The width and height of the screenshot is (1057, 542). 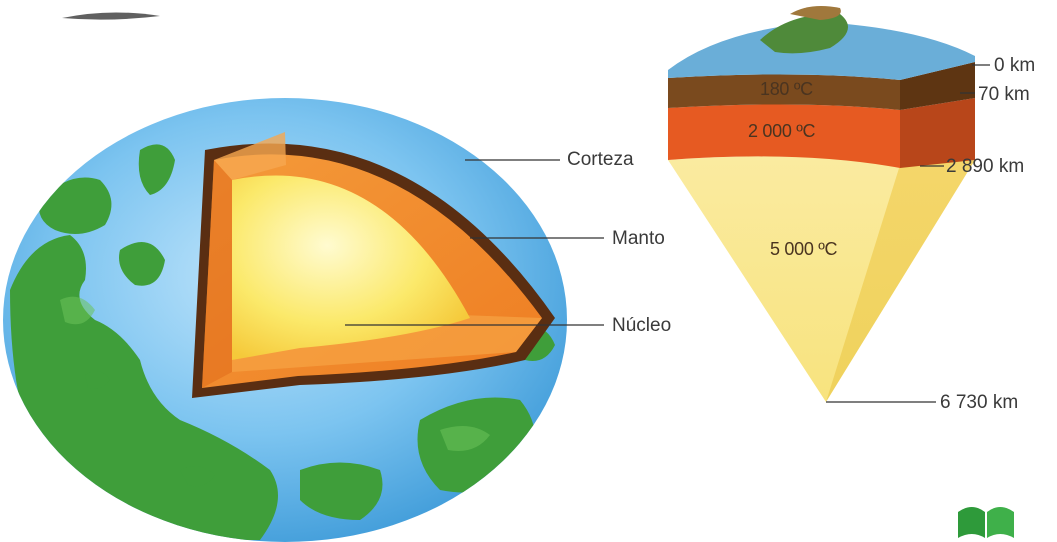 I want to click on smudge, so click(x=111, y=16).